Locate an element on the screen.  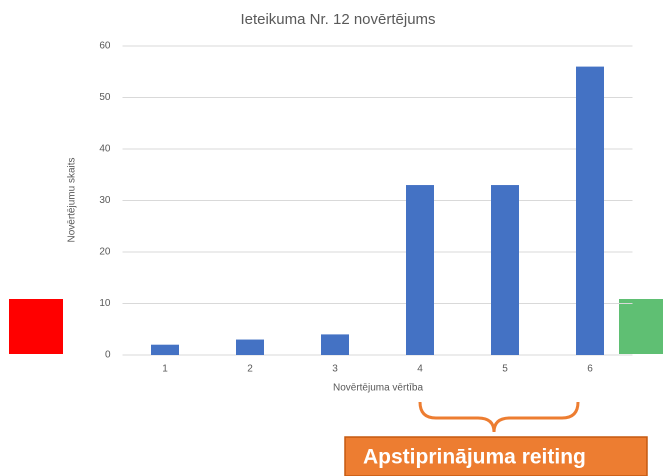
annotation: Apstiprinājuma reiting is located at coordinates (474, 457).